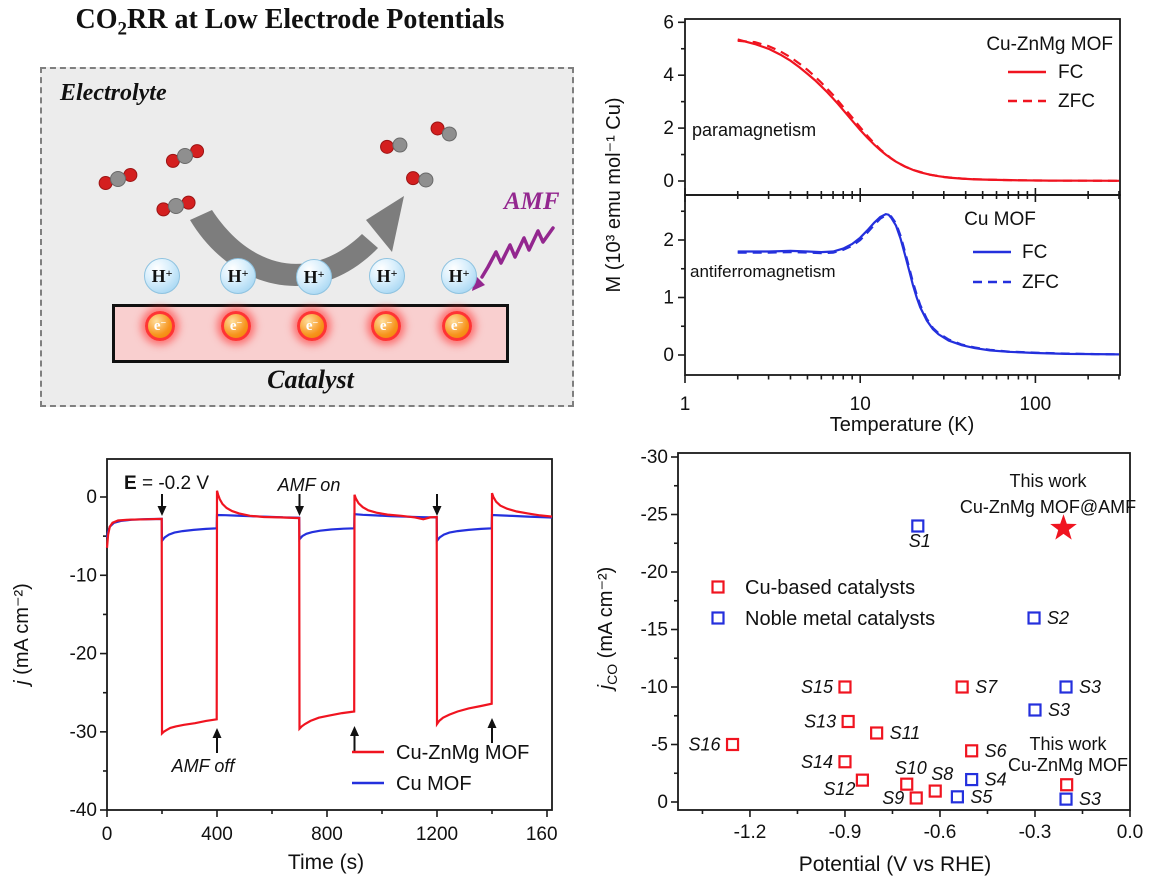 This screenshot has height=888, width=1158. I want to click on scatter-point-s2: S2, so click(1048, 618).